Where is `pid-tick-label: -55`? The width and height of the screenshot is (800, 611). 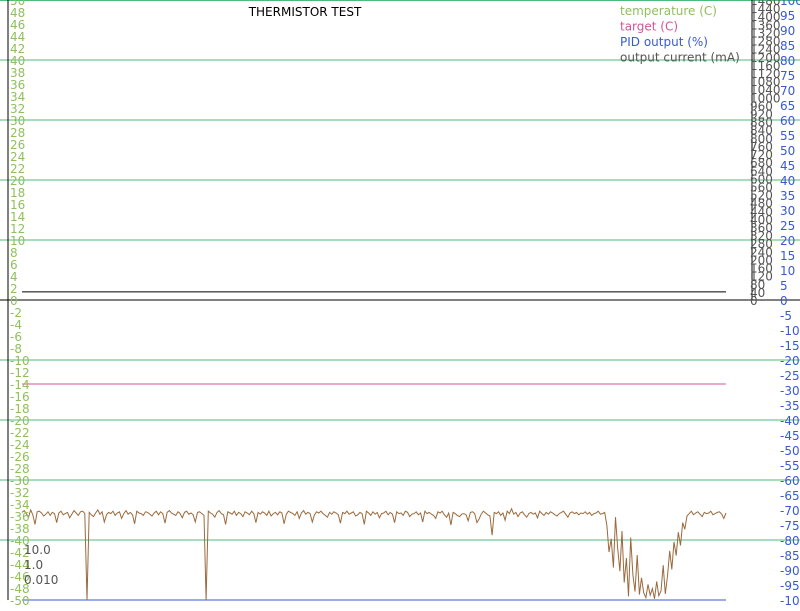 pid-tick-label: -55 is located at coordinates (790, 466).